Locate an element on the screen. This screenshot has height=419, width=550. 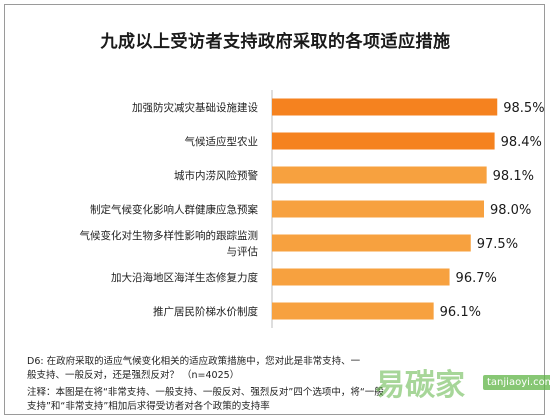
data-label: 96.1% is located at coordinates (460, 312).